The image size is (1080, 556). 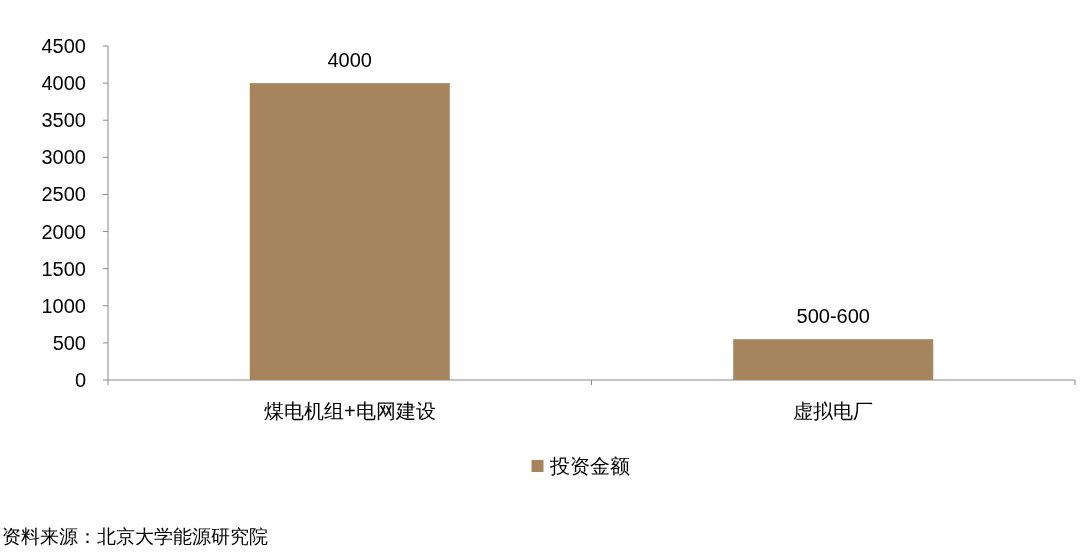 I want to click on y-tick-label: 3500, so click(x=63, y=120).